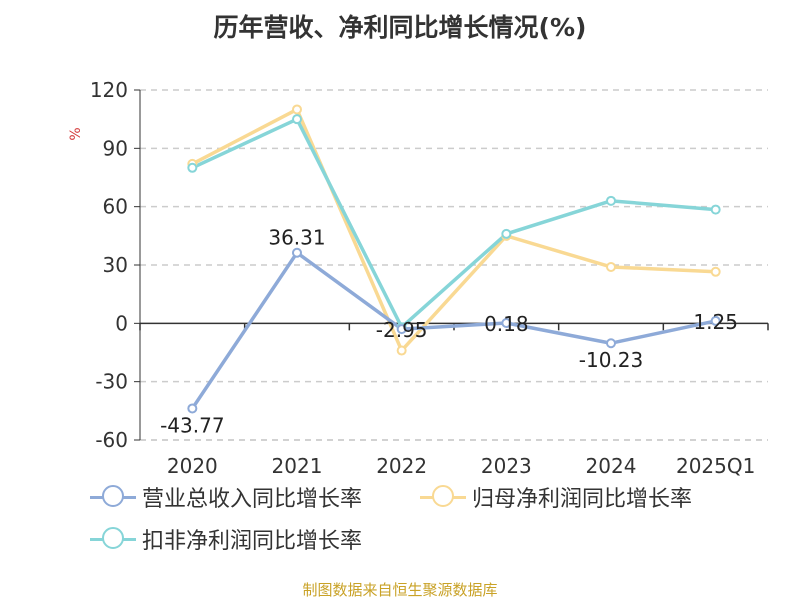  What do you see at coordinates (252, 499) in the screenshot?
I see `legend-label: 营业总收入同比增长率` at bounding box center [252, 499].